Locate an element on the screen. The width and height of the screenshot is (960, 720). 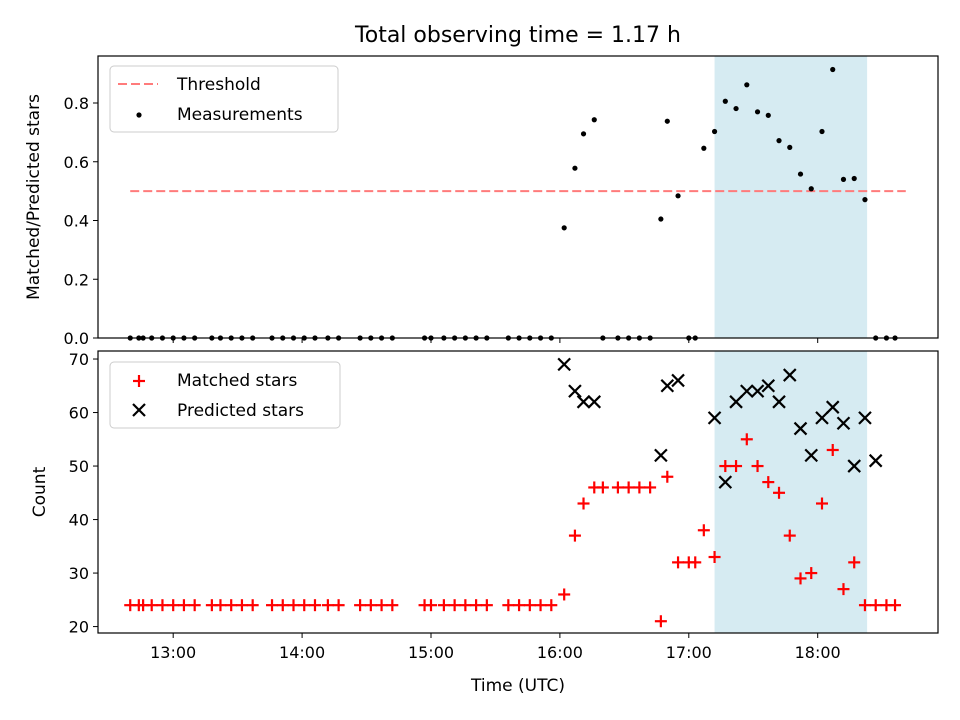
top-y-axis-ticks: 0.0 0.2 0.4 0.6 0.8 is located at coordinates (81, 221).